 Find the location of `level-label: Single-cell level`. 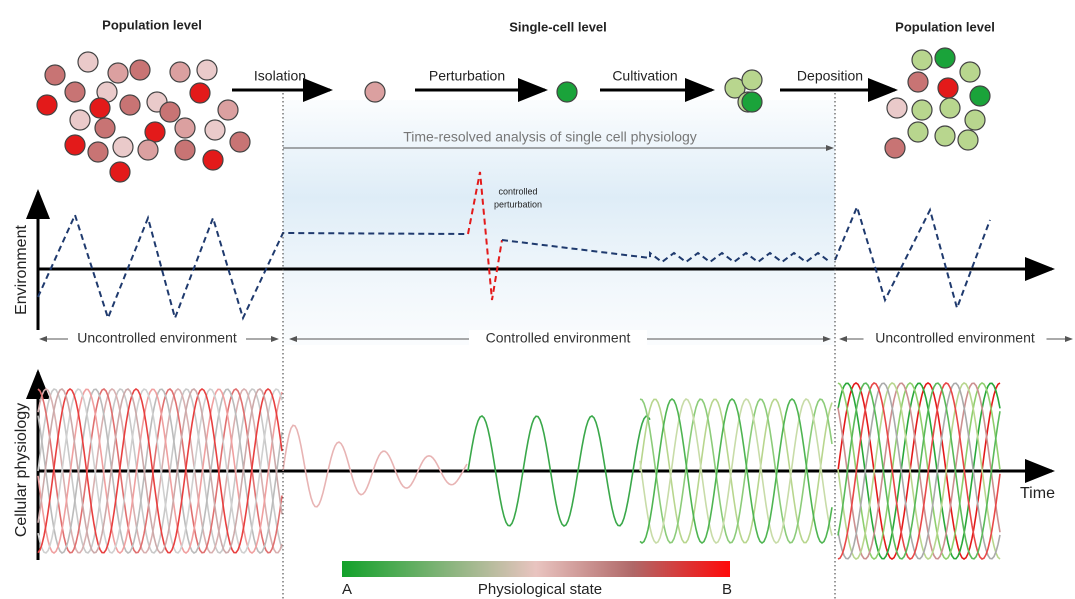

level-label: Single-cell level is located at coordinates (558, 26).